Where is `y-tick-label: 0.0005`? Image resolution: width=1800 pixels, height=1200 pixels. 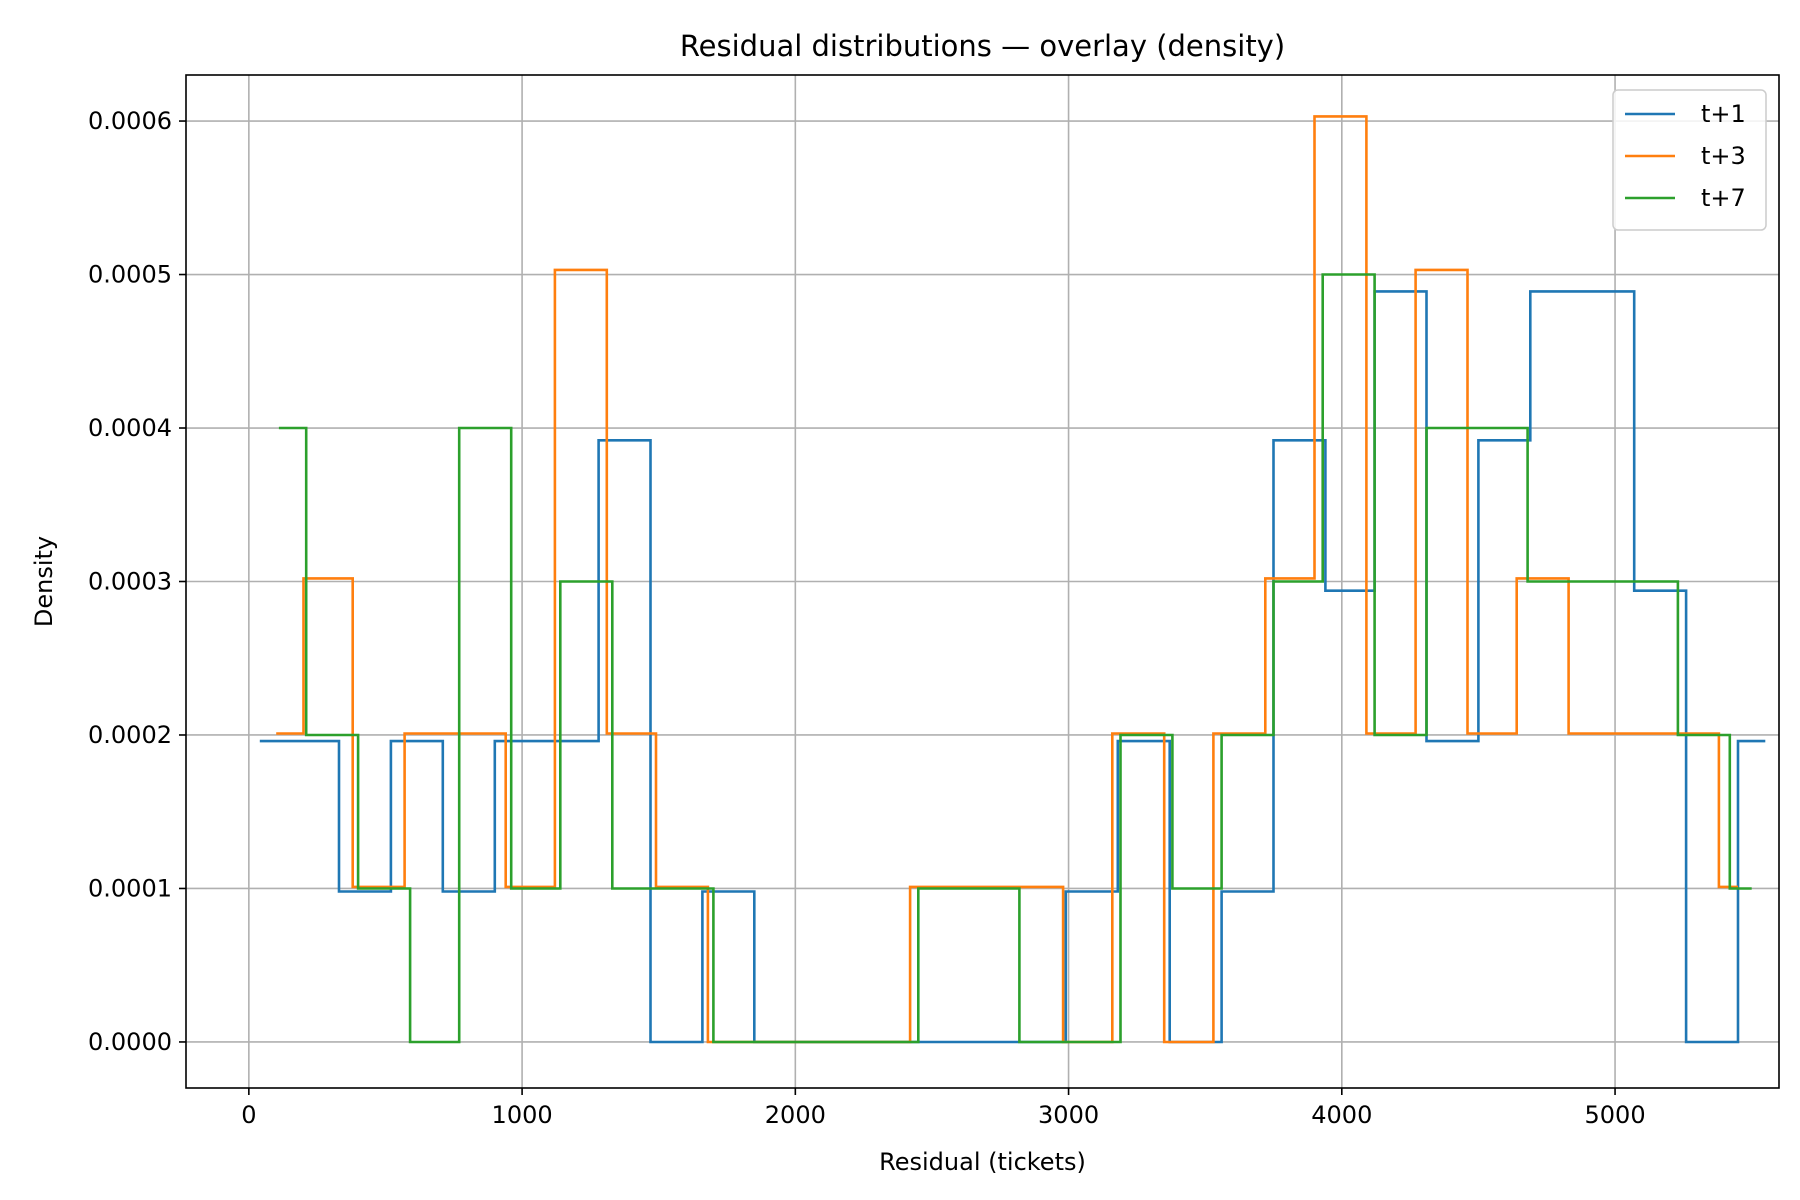
y-tick-label: 0.0005 is located at coordinates (130, 275).